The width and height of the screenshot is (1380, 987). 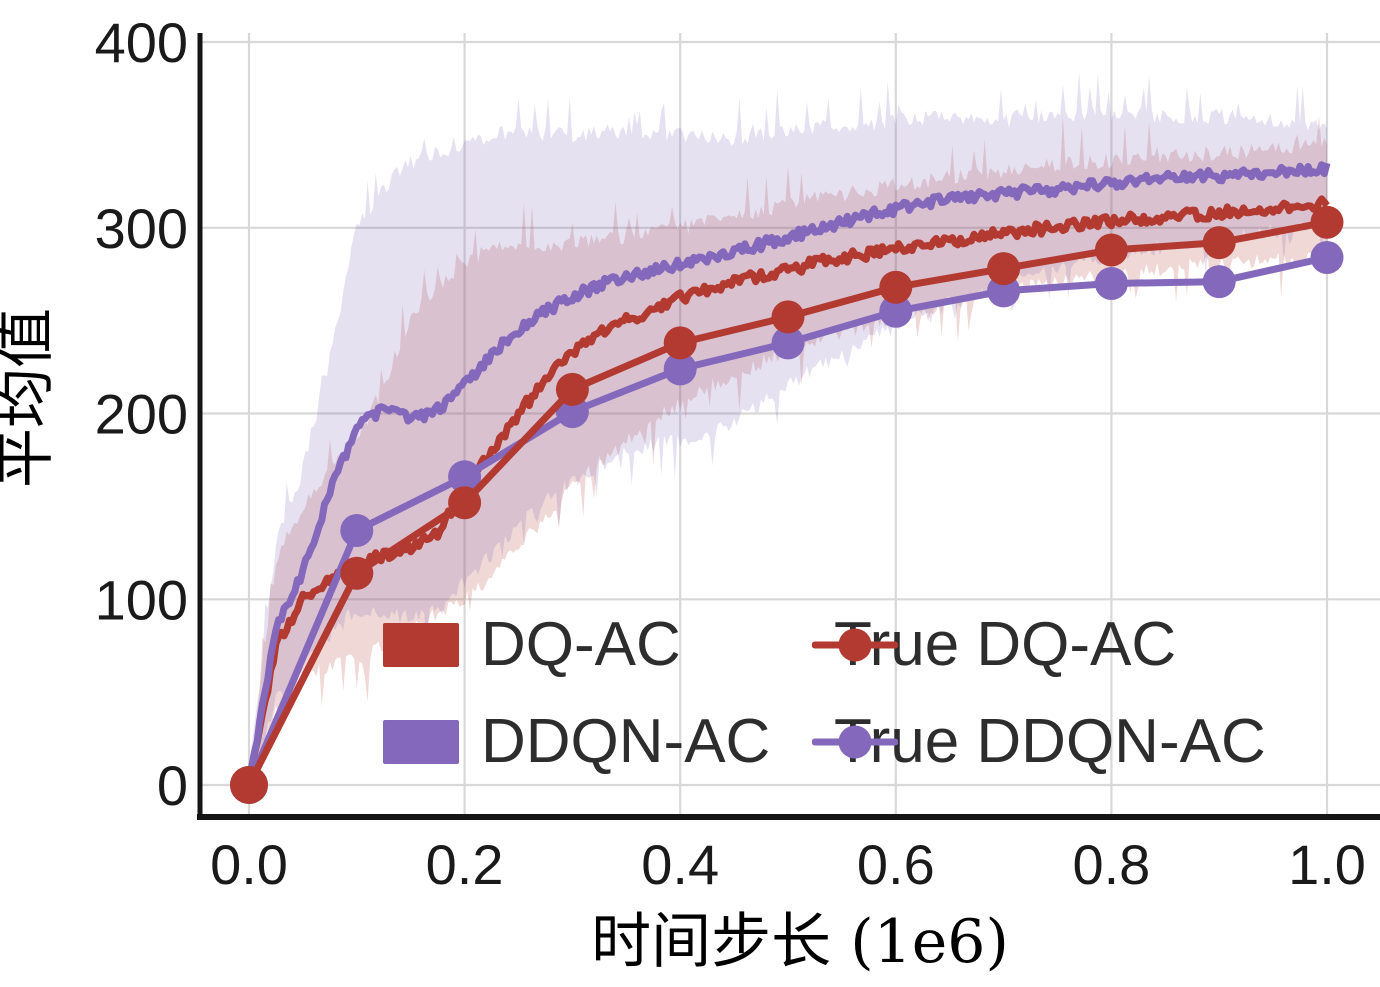 What do you see at coordinates (172, 785) in the screenshot?
I see `svg-text: 0` at bounding box center [172, 785].